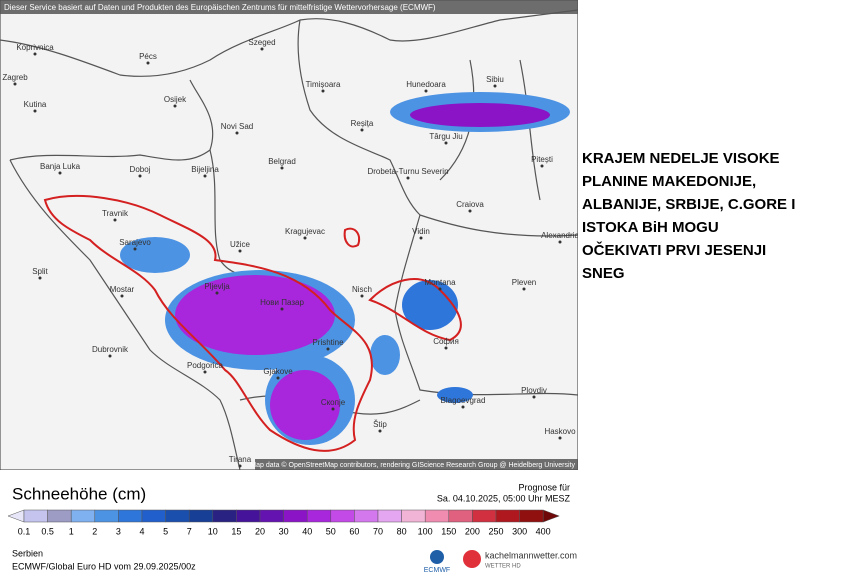 The height and width of the screenshot is (577, 850). Describe the element at coordinates (47, 531) in the screenshot. I see `legend-label: 0.5` at that location.